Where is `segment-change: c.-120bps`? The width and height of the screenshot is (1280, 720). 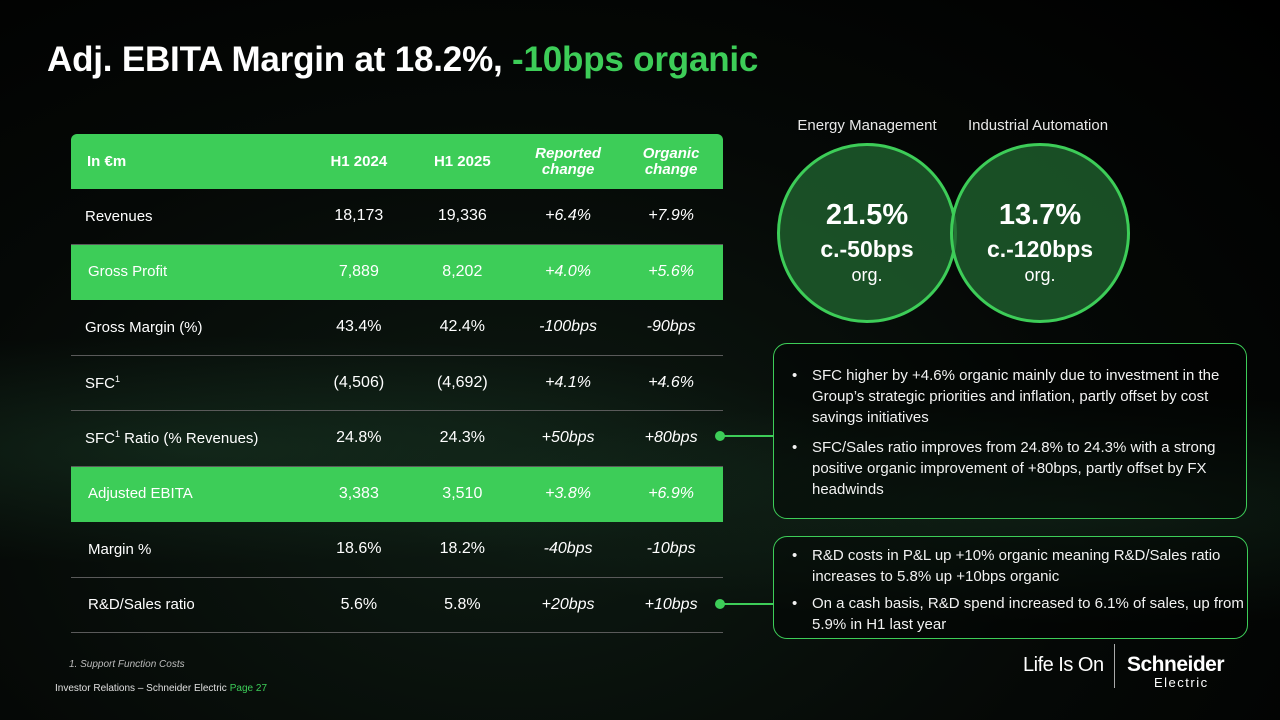 segment-change: c.-120bps is located at coordinates (1040, 249).